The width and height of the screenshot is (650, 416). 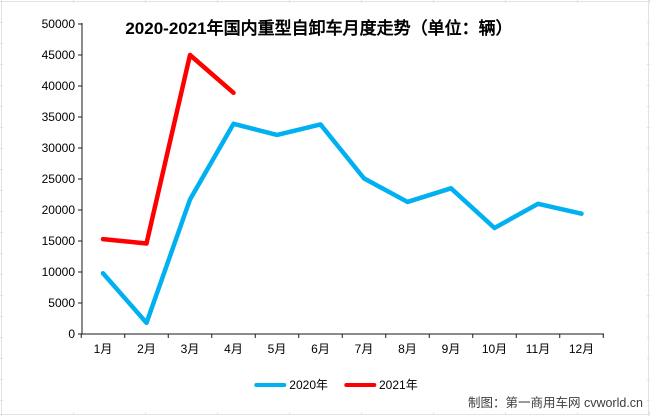 What do you see at coordinates (364, 349) in the screenshot?
I see `x-tick-label: 7月` at bounding box center [364, 349].